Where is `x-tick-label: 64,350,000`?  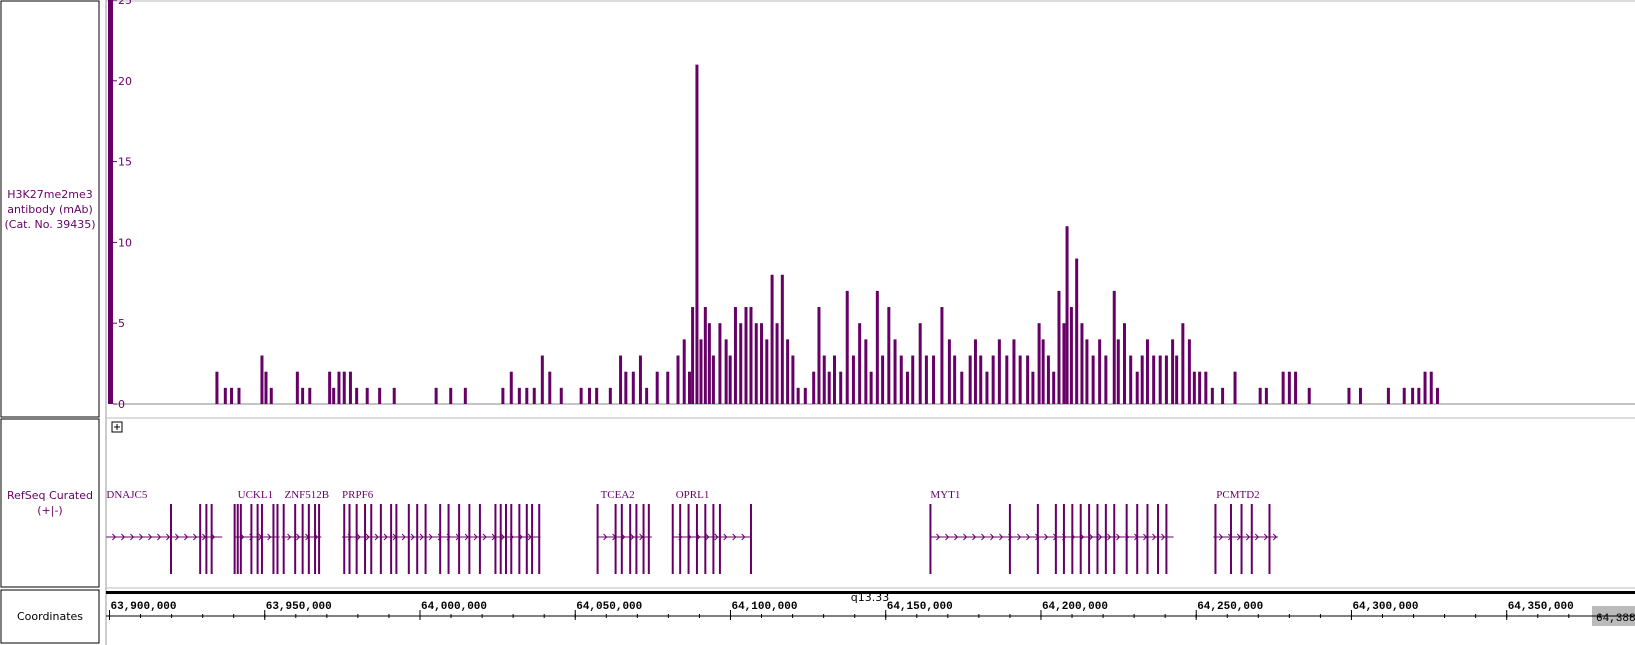
x-tick-label: 64,350,000 is located at coordinates (1541, 607).